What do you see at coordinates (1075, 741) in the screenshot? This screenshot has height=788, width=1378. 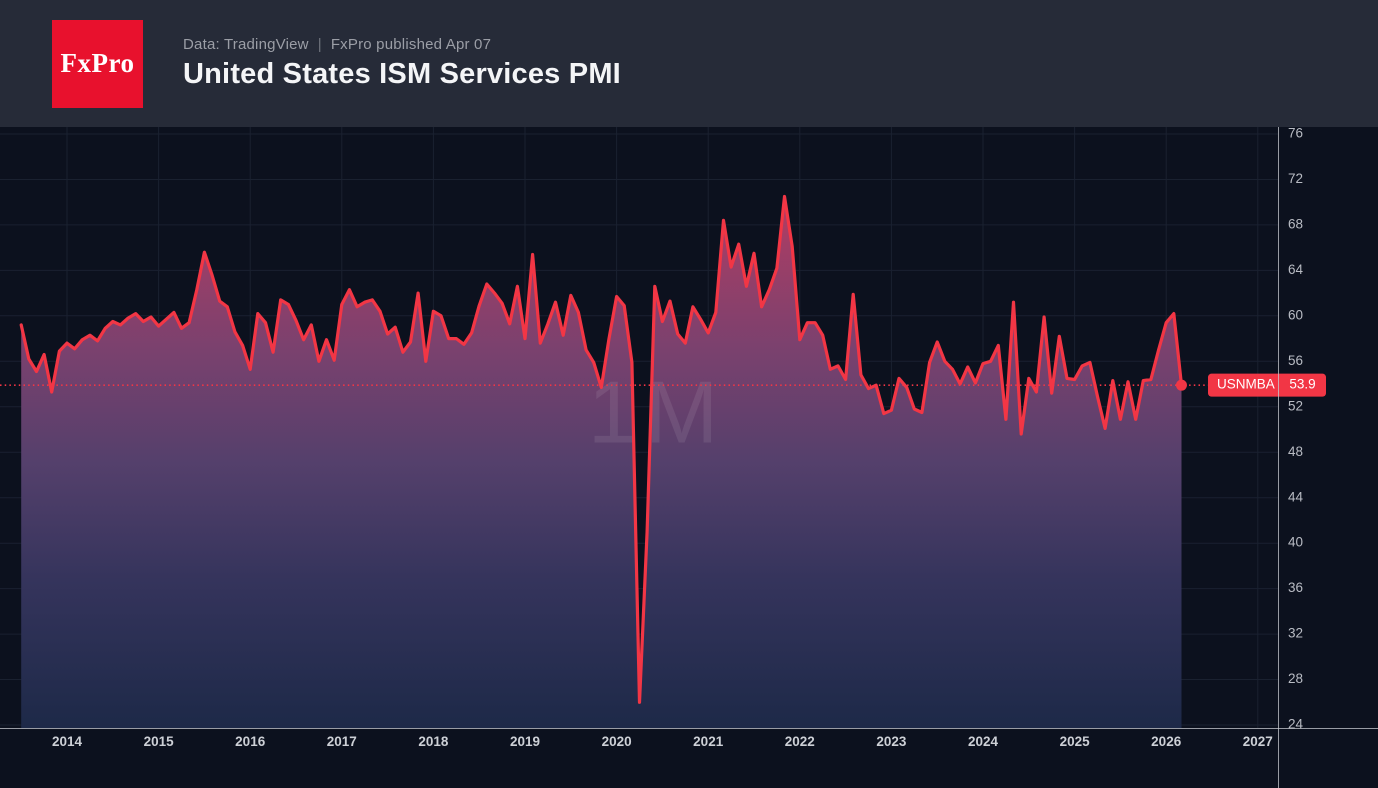 I see `time-axis-tick: 2025` at bounding box center [1075, 741].